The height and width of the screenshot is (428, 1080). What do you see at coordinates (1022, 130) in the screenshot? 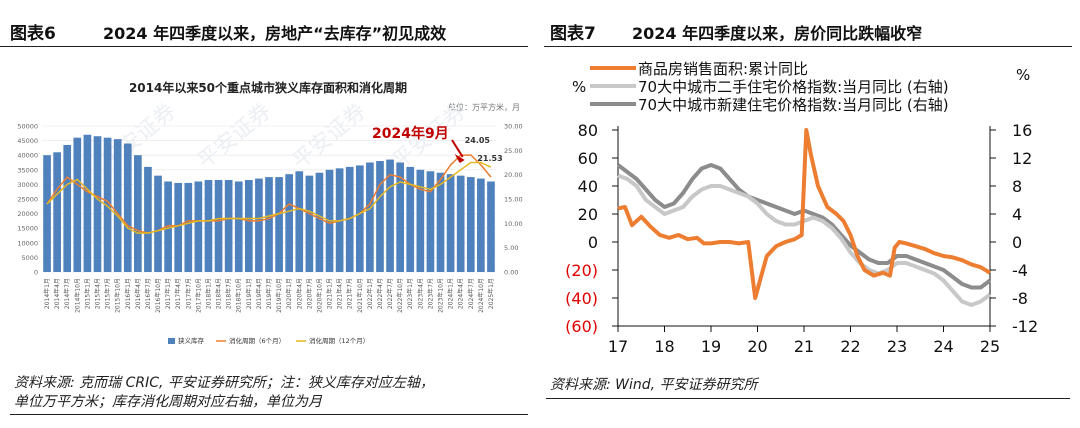
I see `right-y-tick: 16` at bounding box center [1022, 130].